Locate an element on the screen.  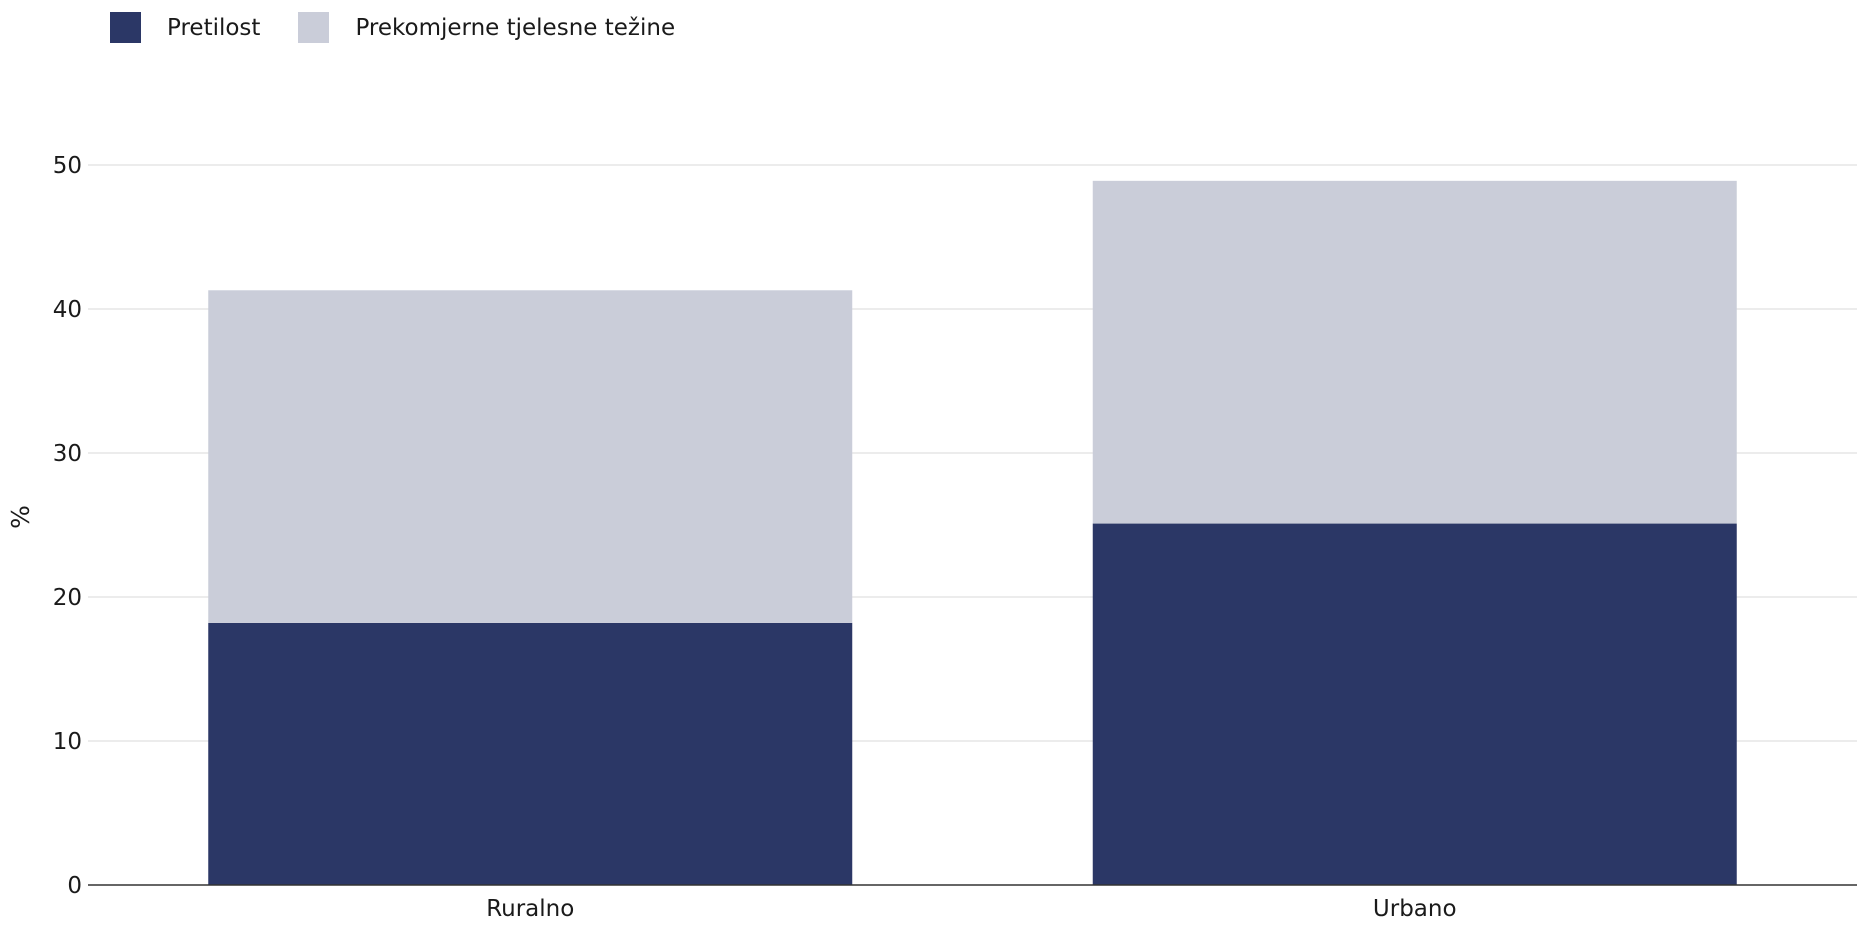
y-tick-label: 0 is located at coordinates (74, 886).